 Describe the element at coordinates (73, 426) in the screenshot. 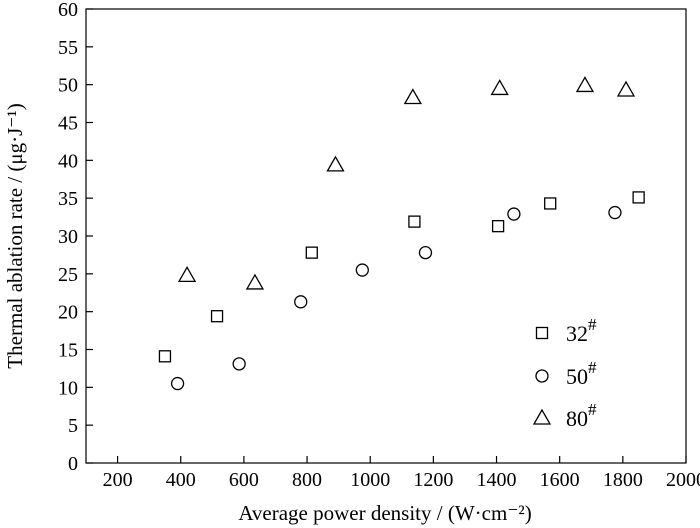

I see `y-tick-label: 5` at that location.